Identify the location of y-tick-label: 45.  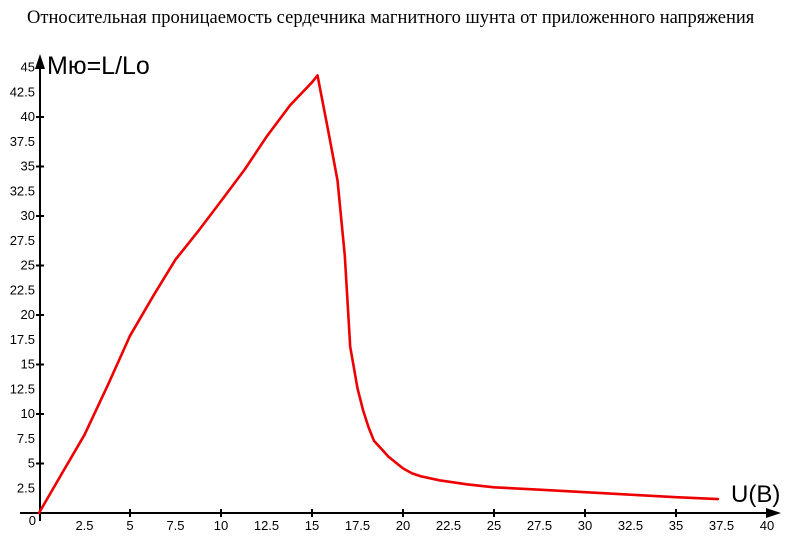
(28, 67).